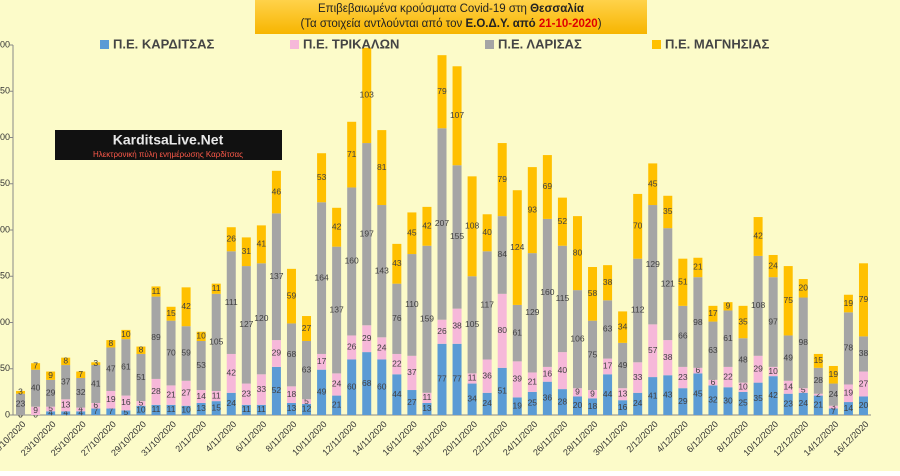 Image resolution: width=900 pixels, height=476 pixels. Describe the element at coordinates (698, 267) in the screenshot. I see `data-label: 21` at that location.